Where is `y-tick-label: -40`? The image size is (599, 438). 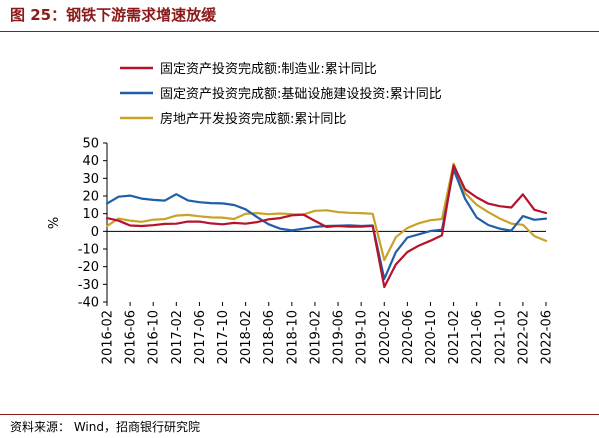
y-tick-label: -40 is located at coordinates (88, 303).